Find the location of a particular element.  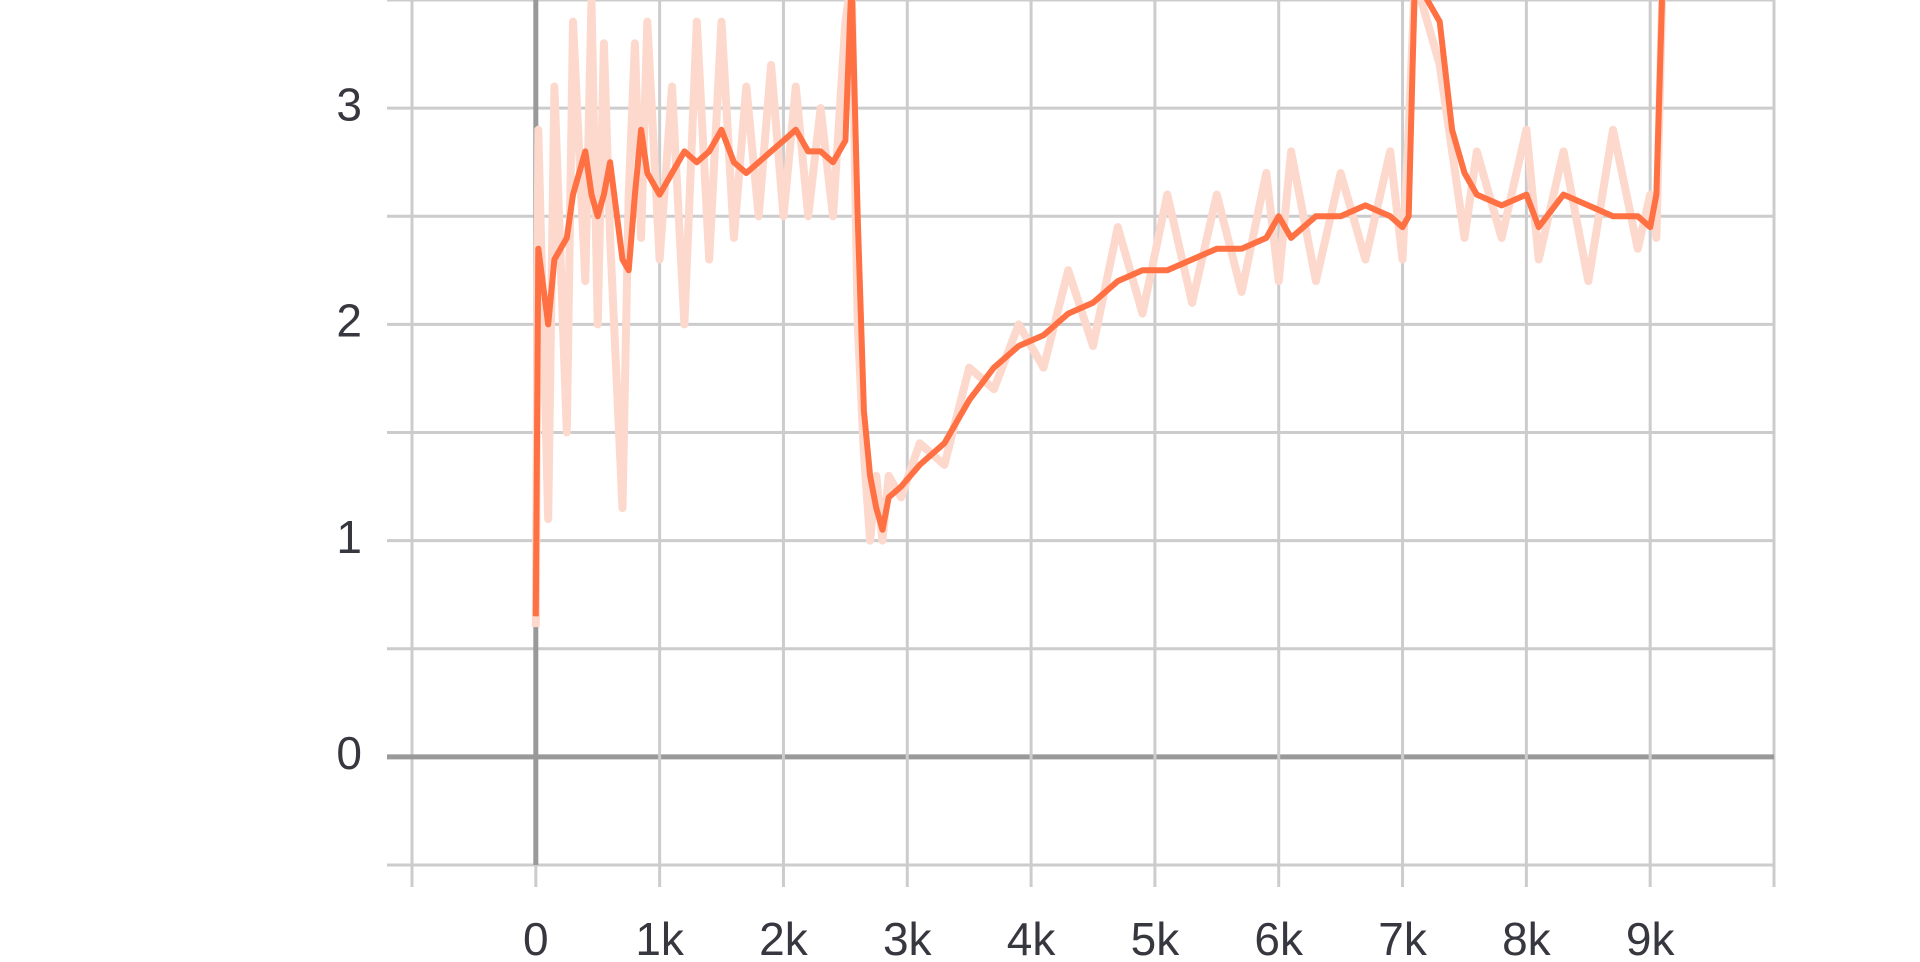

x-tick-label: 5k is located at coordinates (1156, 937).